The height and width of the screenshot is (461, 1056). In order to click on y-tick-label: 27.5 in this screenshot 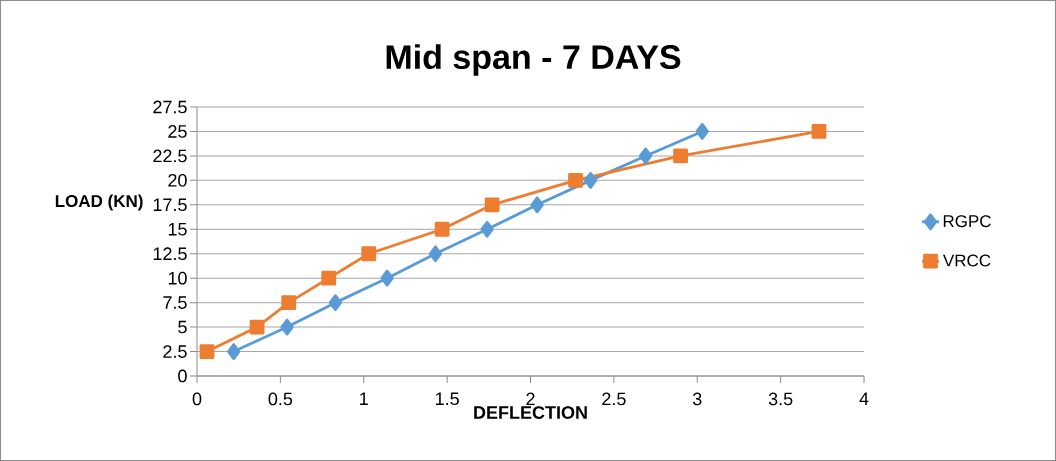, I will do `click(170, 107)`.